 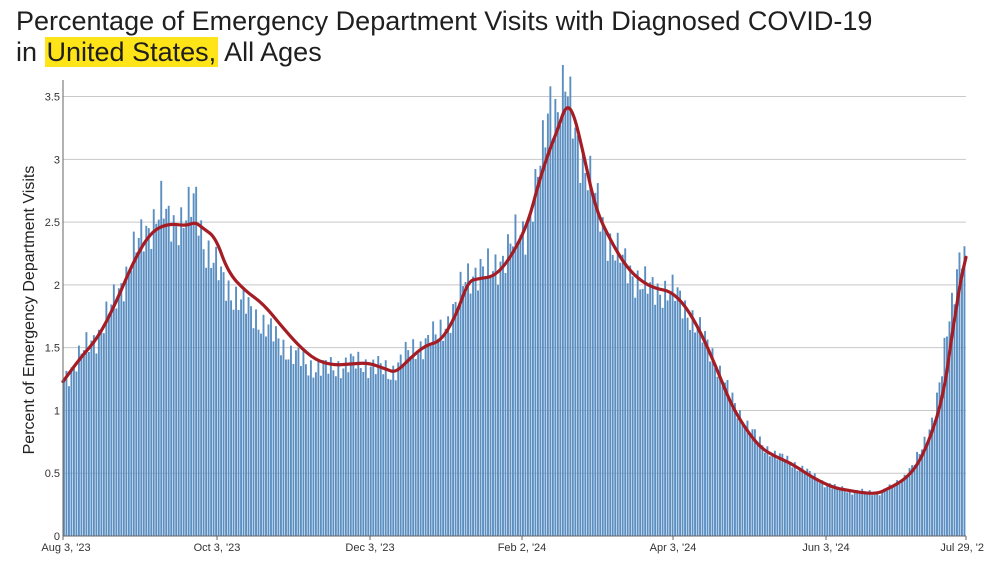 What do you see at coordinates (273, 52) in the screenshot?
I see `title-ages: All Ages` at bounding box center [273, 52].